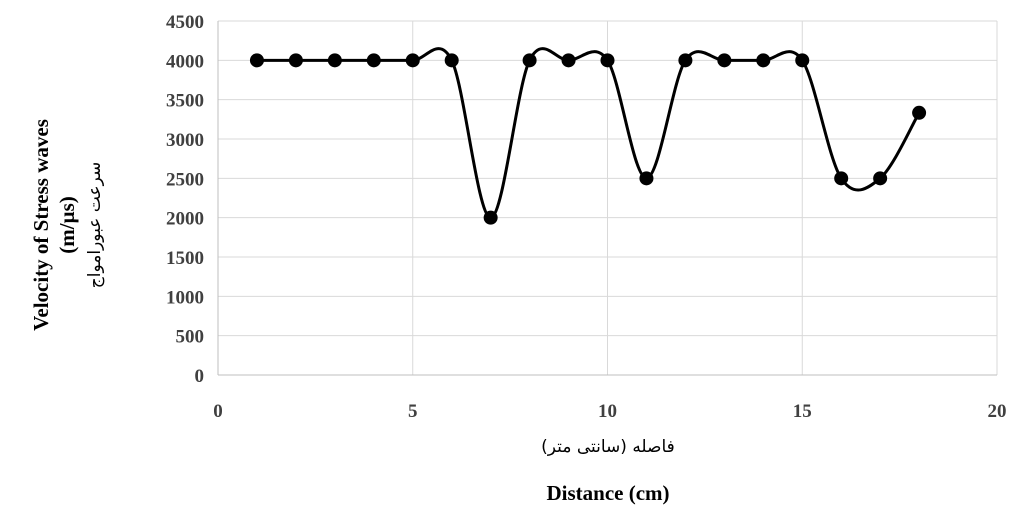 This screenshot has width=1013, height=511. Describe the element at coordinates (185, 140) in the screenshot. I see `y-tick-label: 3000` at that location.